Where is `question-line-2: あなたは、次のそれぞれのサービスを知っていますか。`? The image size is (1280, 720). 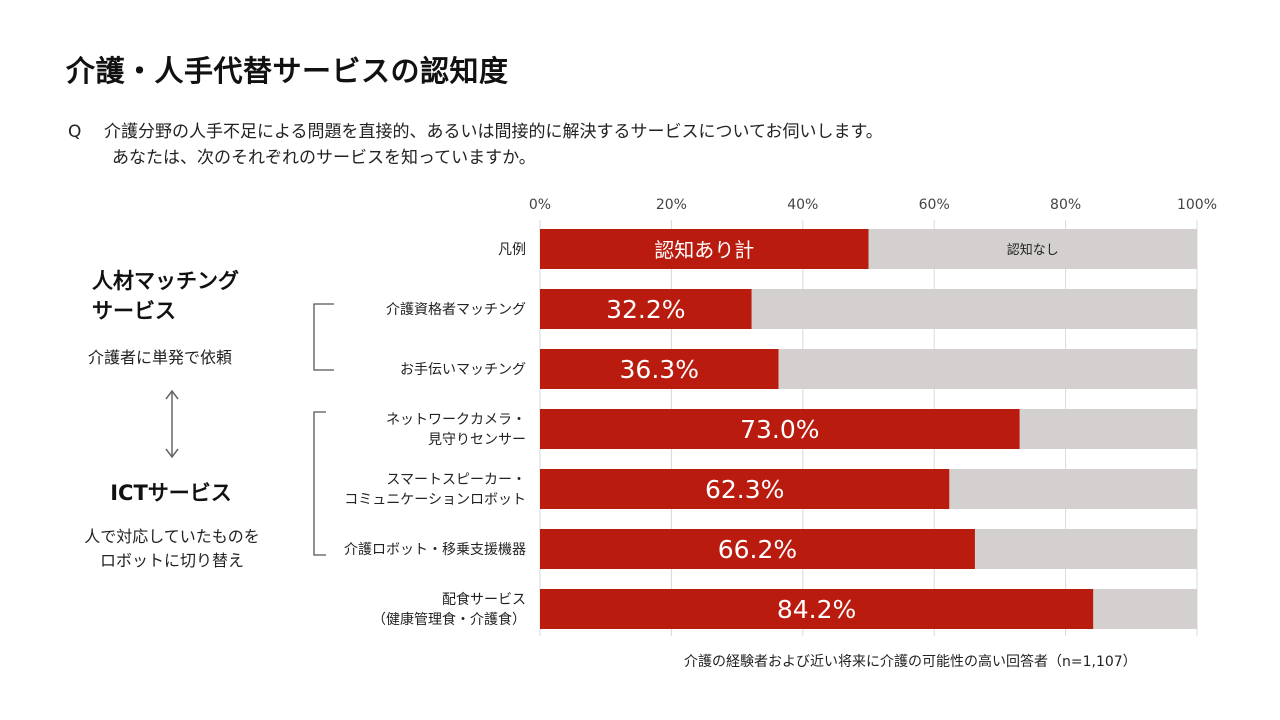 question-line-2: あなたは、次のそれぞれのサービスを知っていますか。 is located at coordinates (324, 158).